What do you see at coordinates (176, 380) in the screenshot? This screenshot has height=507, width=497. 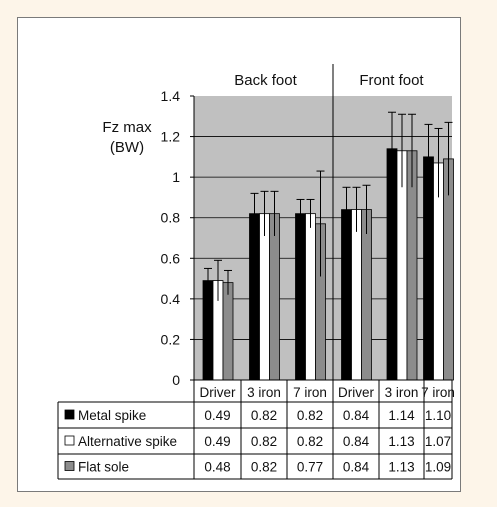 I see `y-tick-label: 0` at bounding box center [176, 380].